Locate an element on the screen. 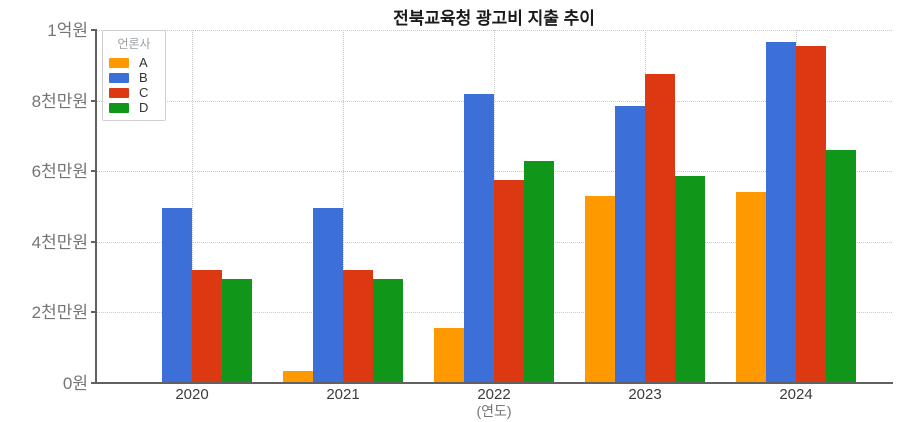  bar-2023-B is located at coordinates (630, 244).